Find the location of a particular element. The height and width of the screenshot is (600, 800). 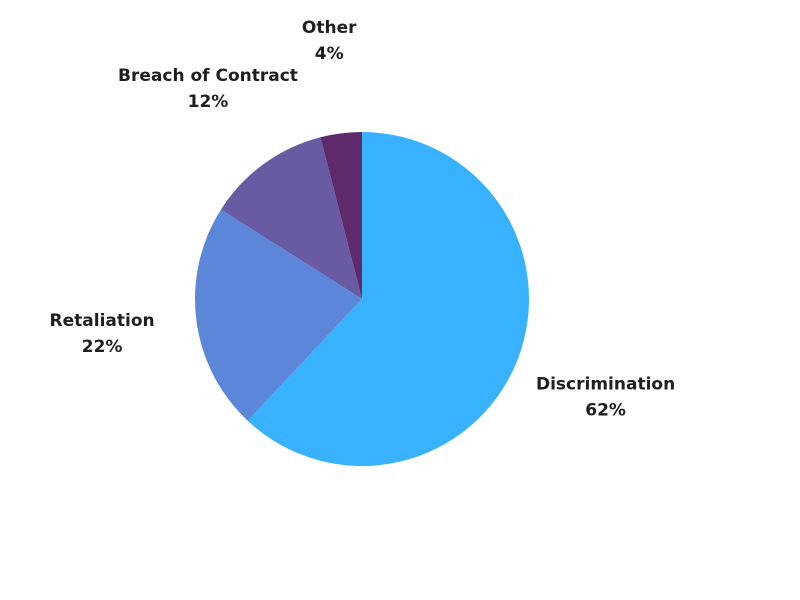

slice-label-other: Other is located at coordinates (329, 28).